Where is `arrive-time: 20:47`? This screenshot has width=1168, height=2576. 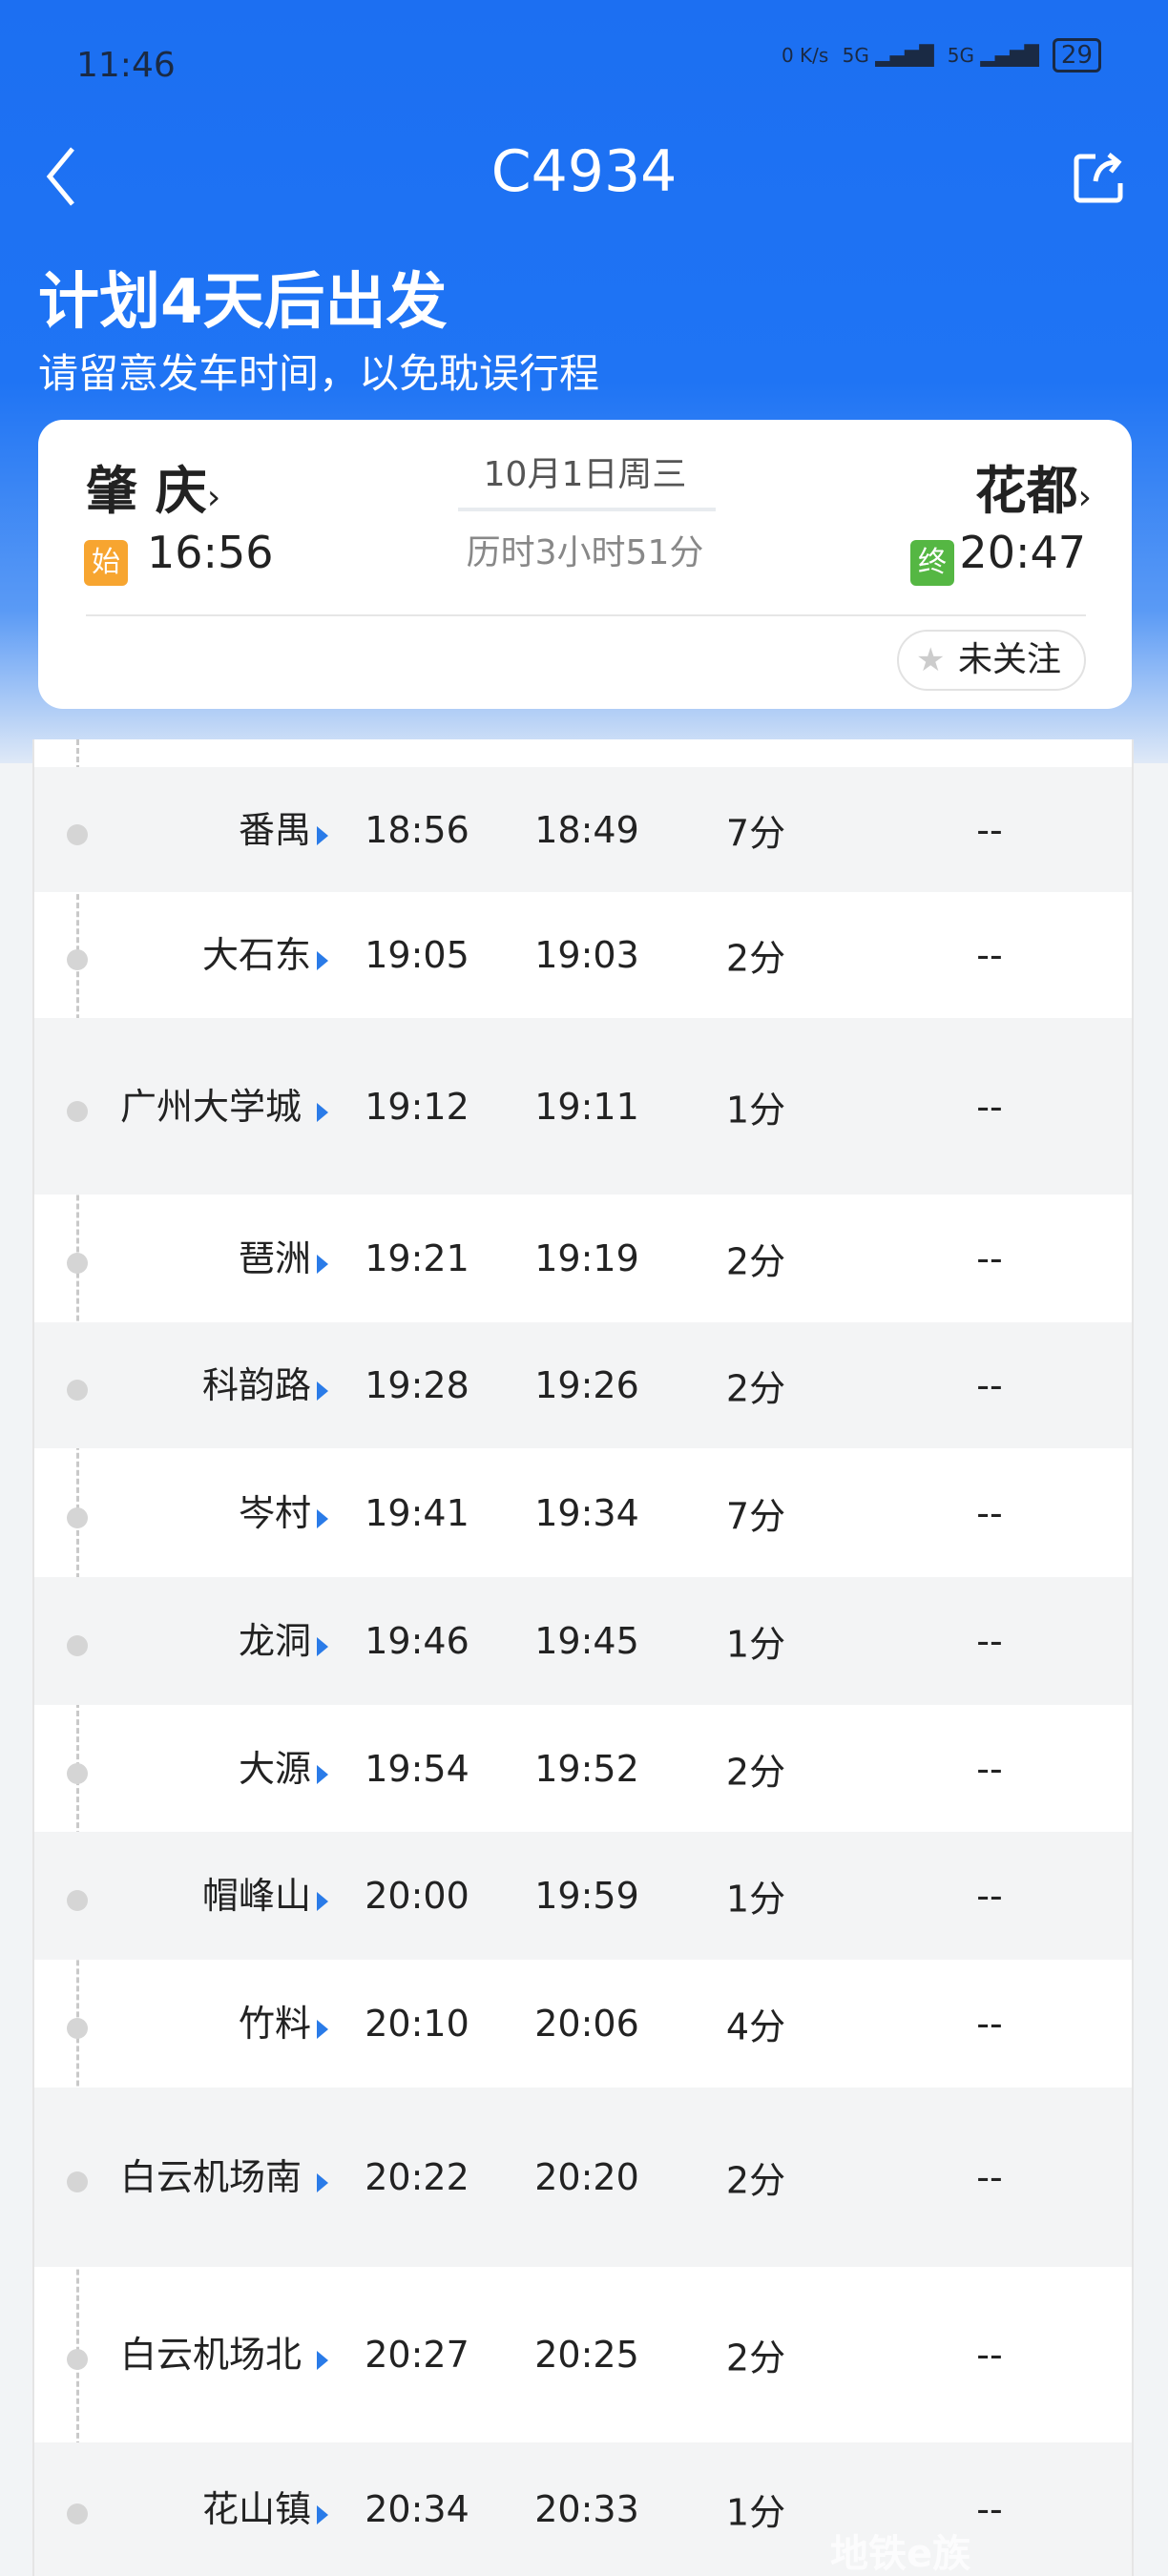 arrive-time: 20:47 is located at coordinates (1022, 552).